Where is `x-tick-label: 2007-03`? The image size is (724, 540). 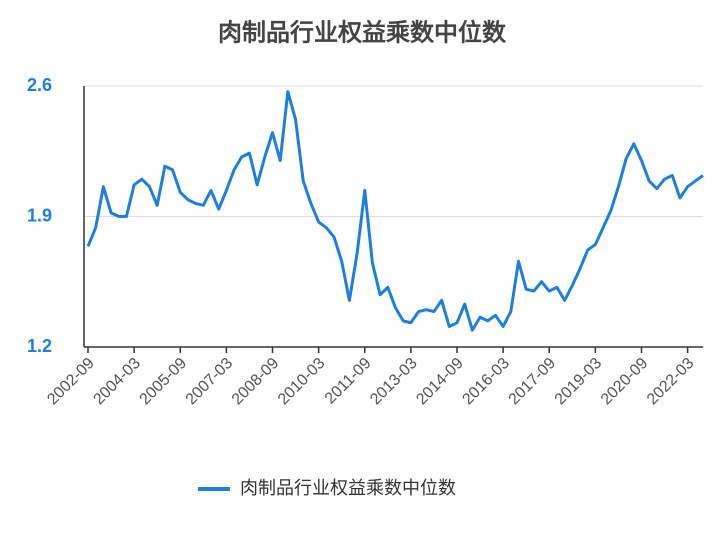
x-tick-label: 2007-03 is located at coordinates (210, 382).